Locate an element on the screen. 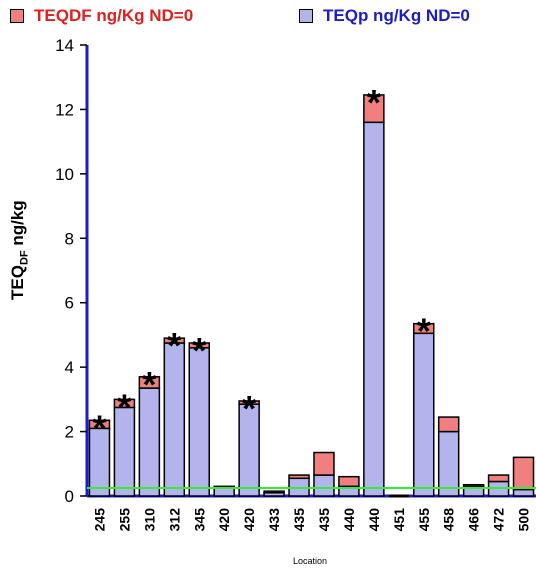  x-tick-label: 245 is located at coordinates (99, 520).